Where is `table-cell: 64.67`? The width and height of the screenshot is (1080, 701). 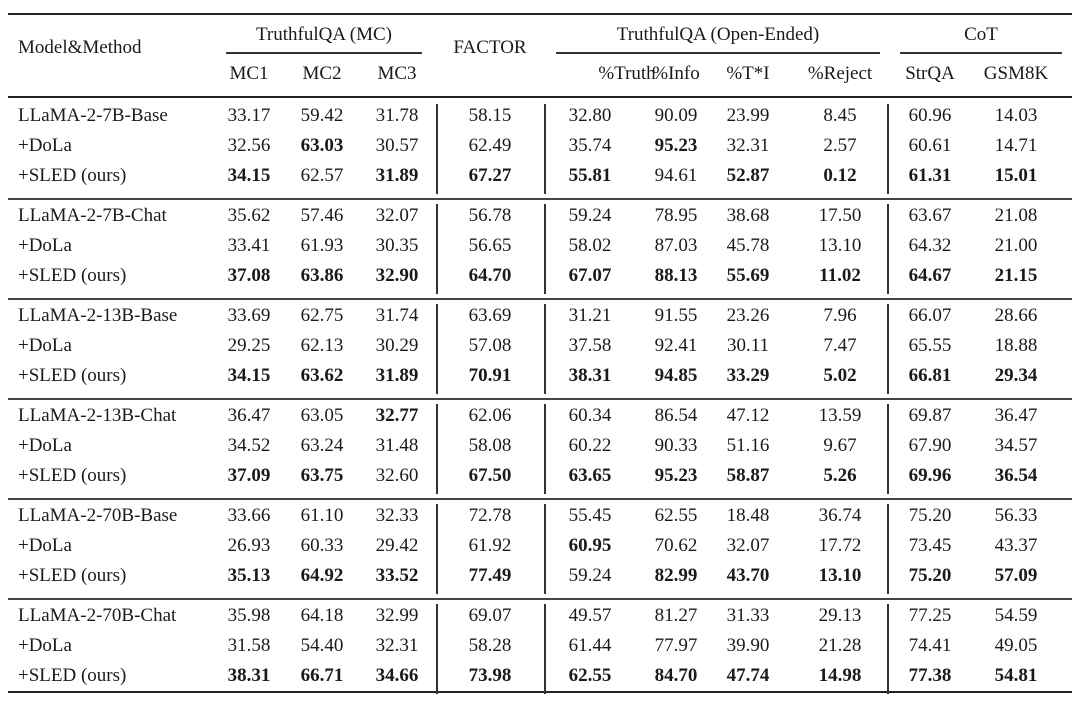
table-cell: 64.67 is located at coordinates (930, 275).